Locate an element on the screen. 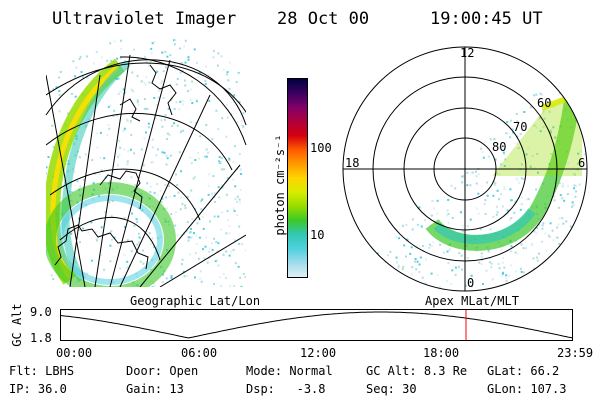 The width and height of the screenshot is (600, 400). altitude-plot is located at coordinates (316, 325).